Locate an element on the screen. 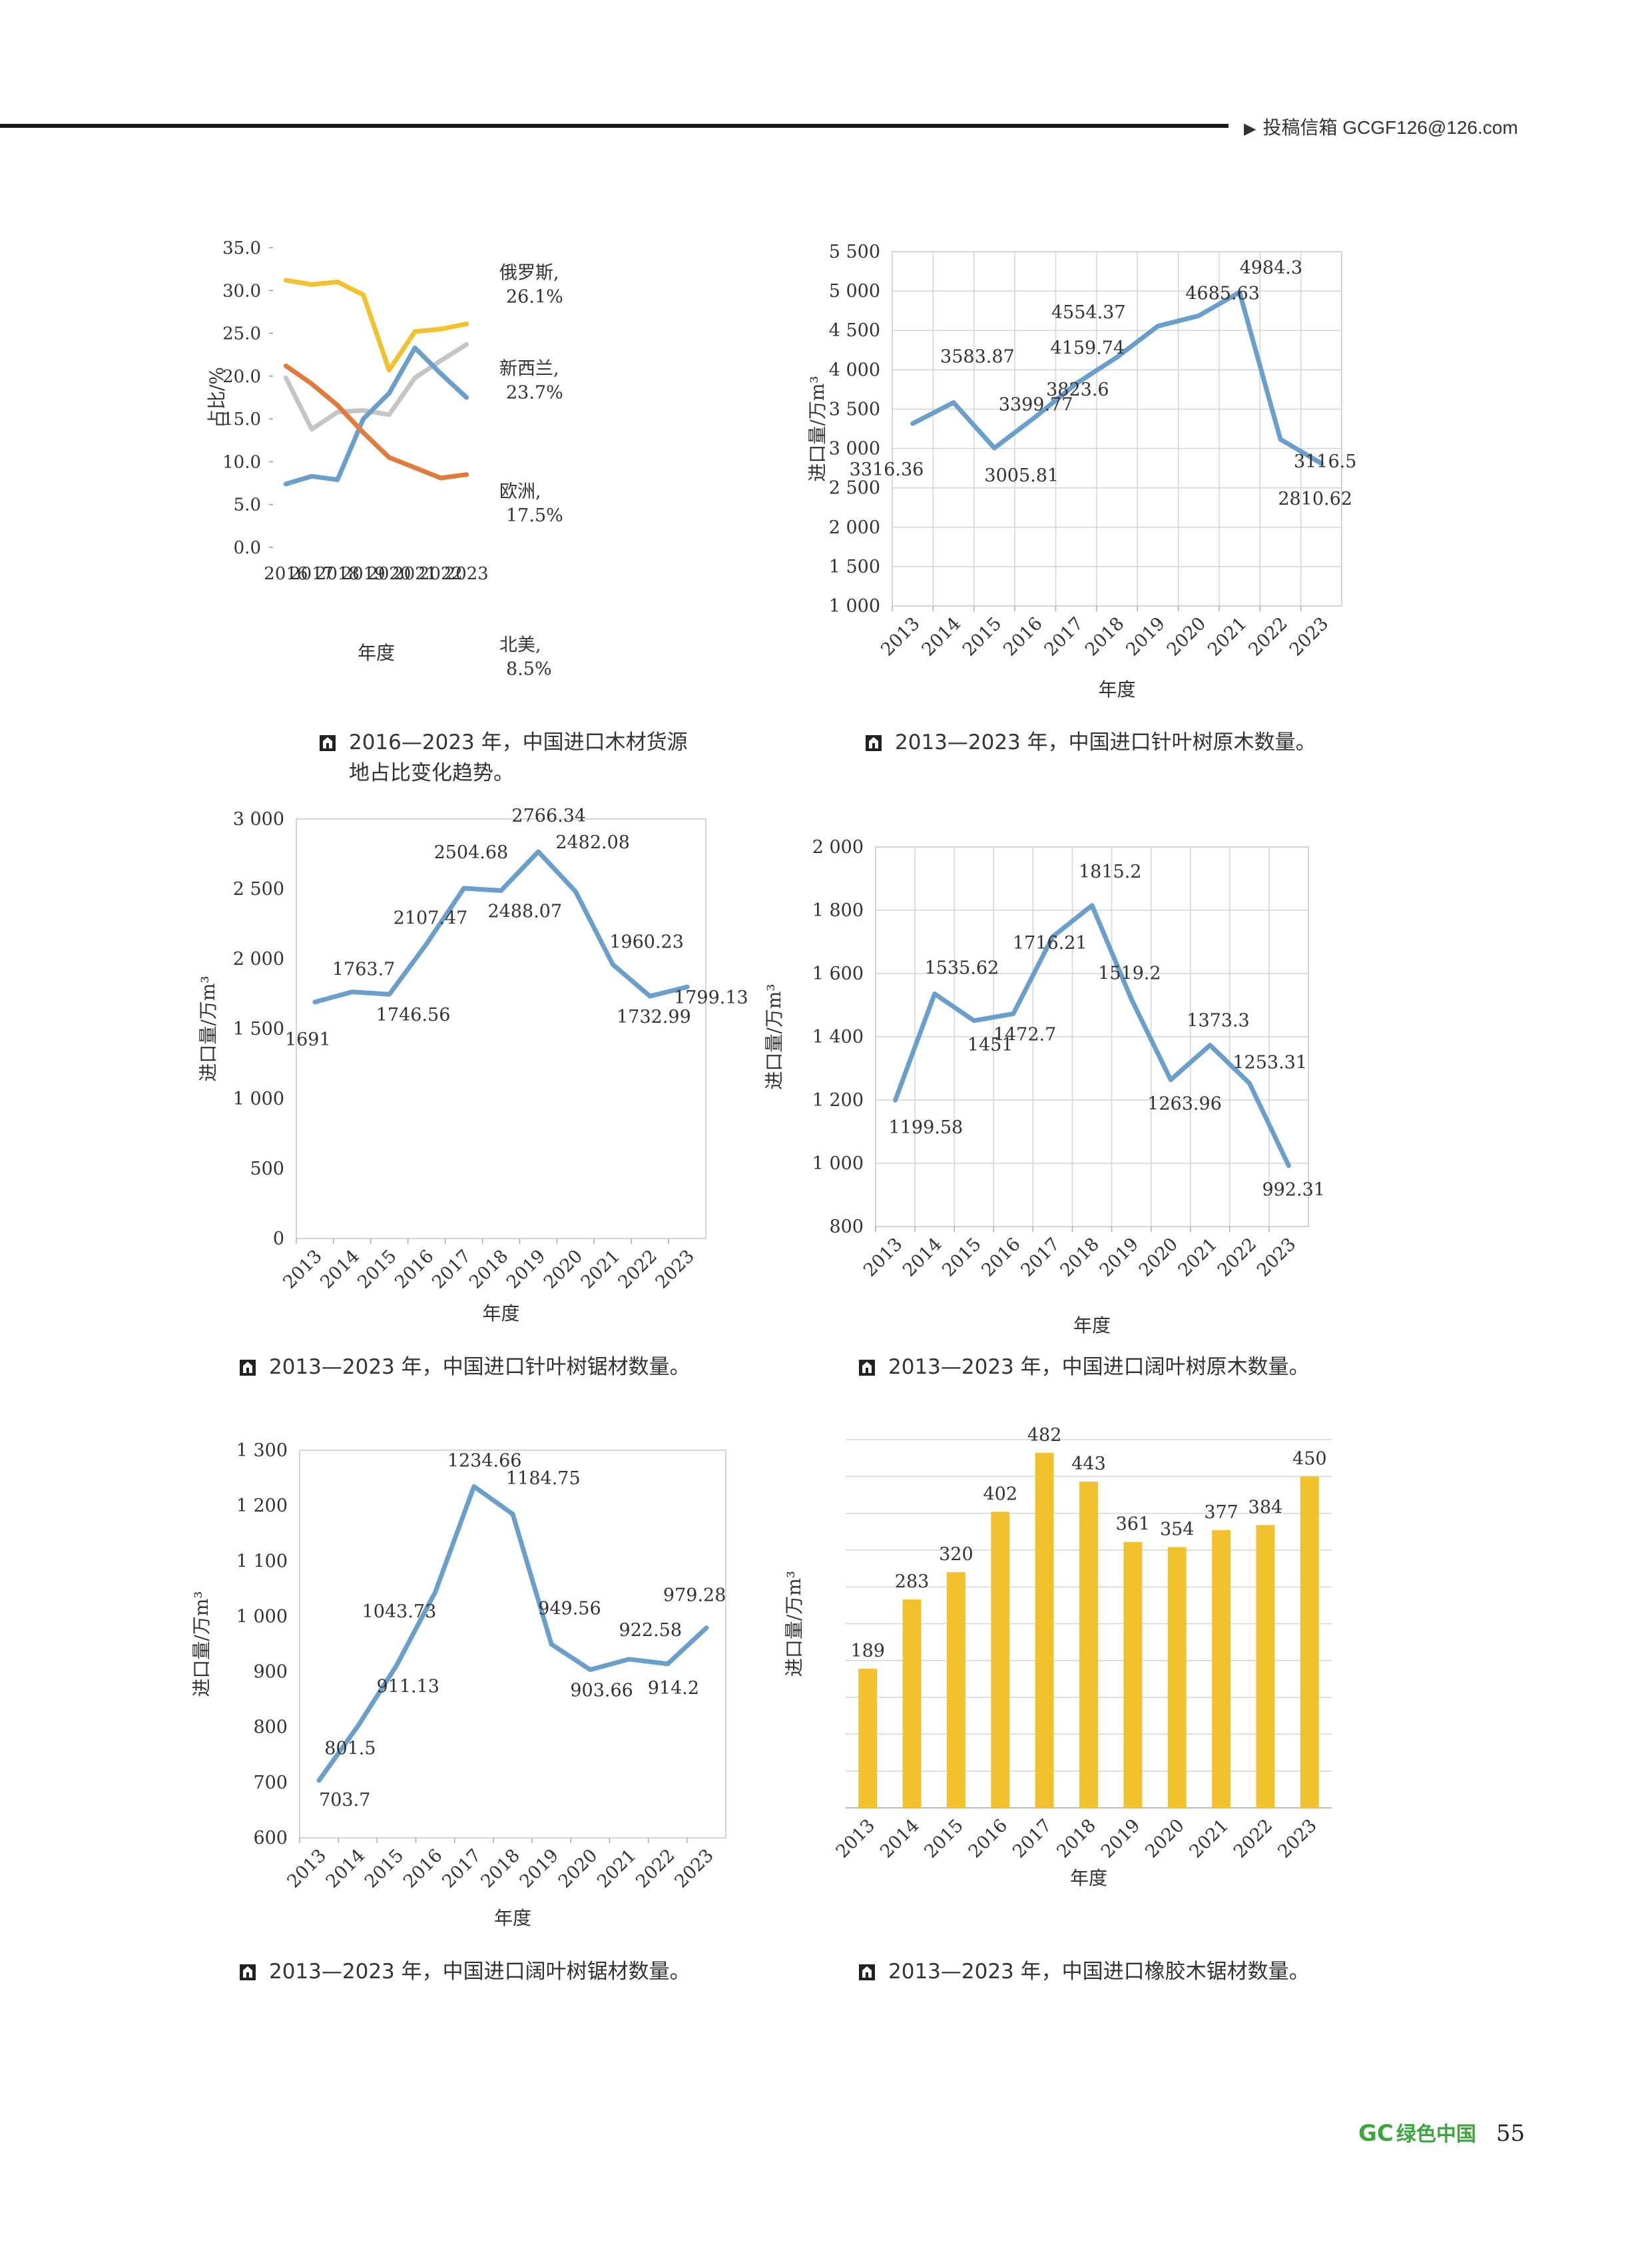 This screenshot has width=1652, height=2242. series-name-label: 新西兰, is located at coordinates (529, 369).